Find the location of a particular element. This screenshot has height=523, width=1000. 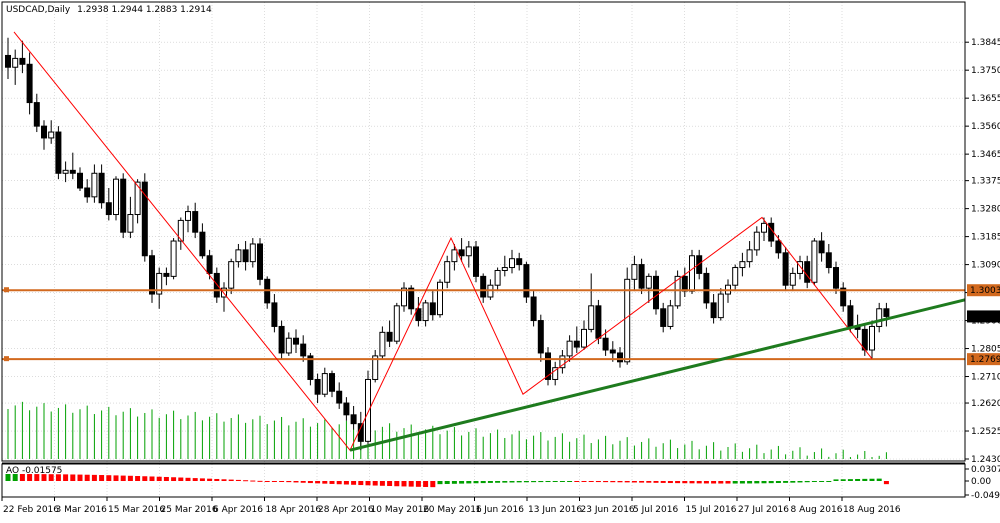

time-tick-label: 1 Jun 2016 is located at coordinates (500, 510).